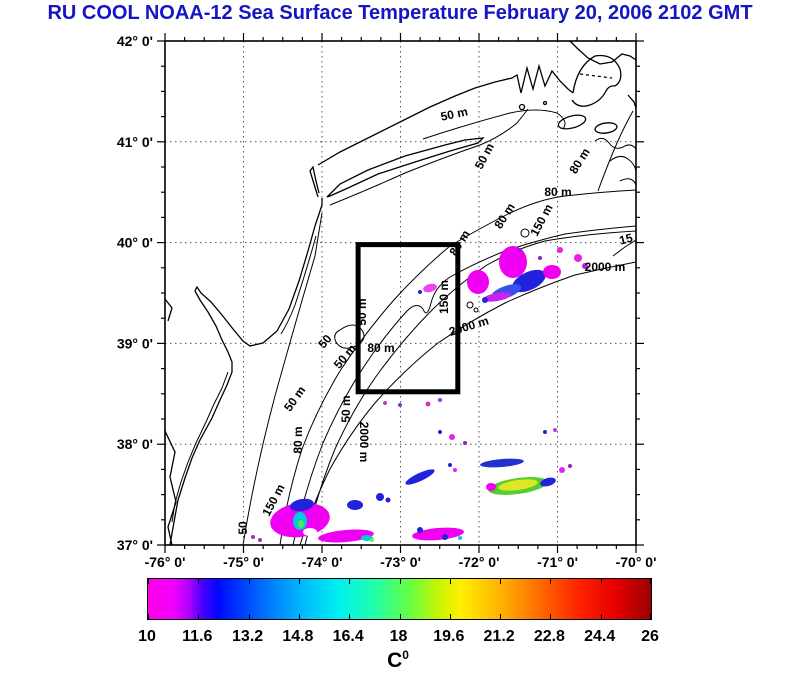 The height and width of the screenshot is (680, 800). I want to click on colorbar-unit-label: C0, so click(398, 660).